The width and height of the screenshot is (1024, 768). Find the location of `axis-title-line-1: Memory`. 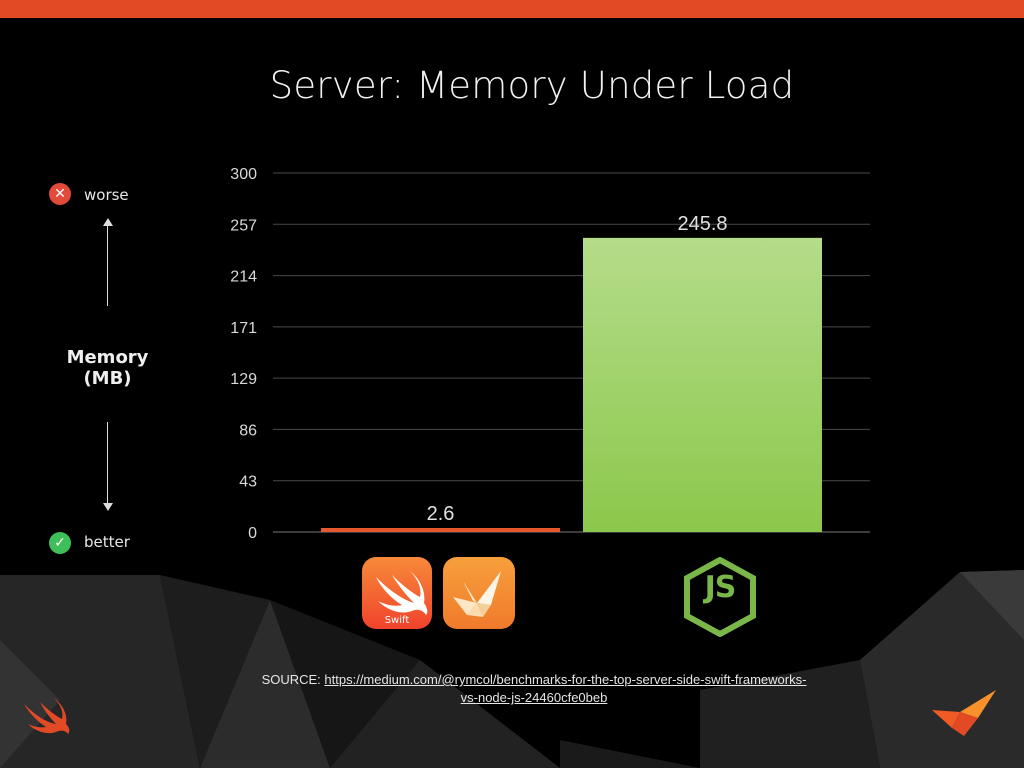

axis-title-line-1: Memory is located at coordinates (107, 357).